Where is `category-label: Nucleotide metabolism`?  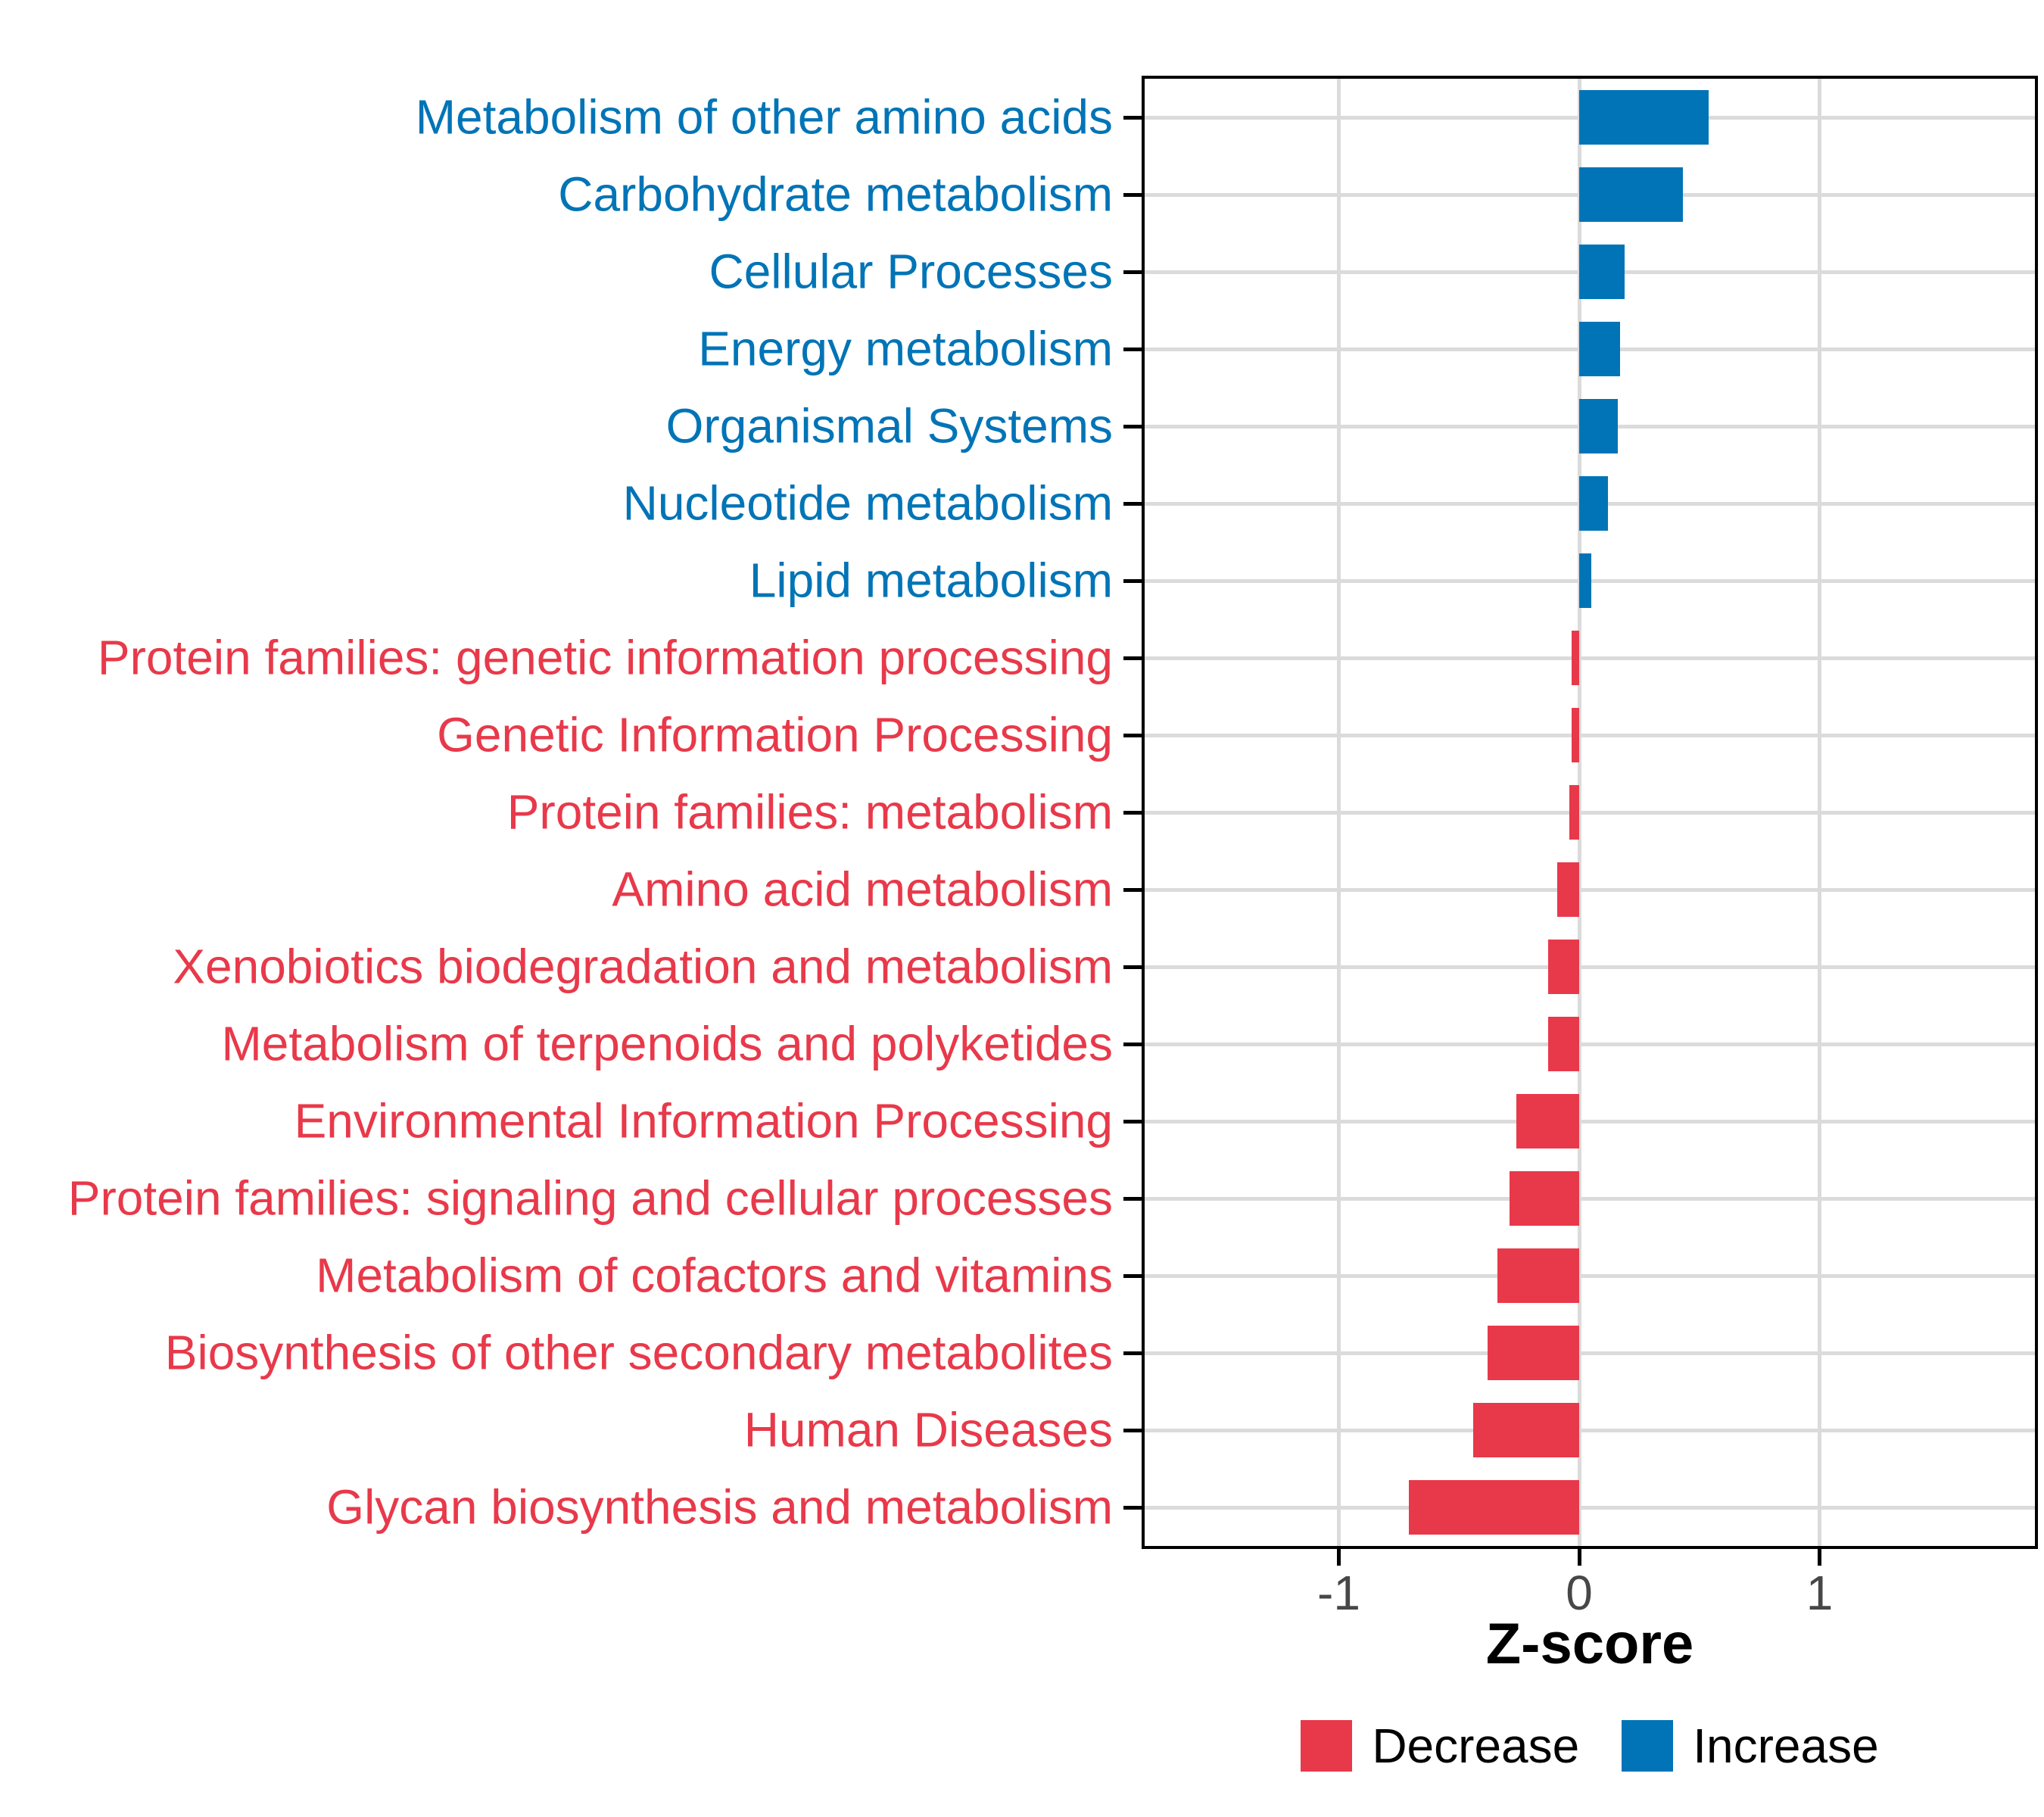 category-label: Nucleotide metabolism is located at coordinates (867, 503).